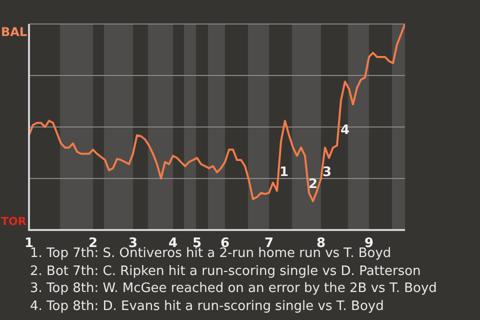 The width and height of the screenshot is (480, 320). I want to click on annotation: 2, so click(313, 184).